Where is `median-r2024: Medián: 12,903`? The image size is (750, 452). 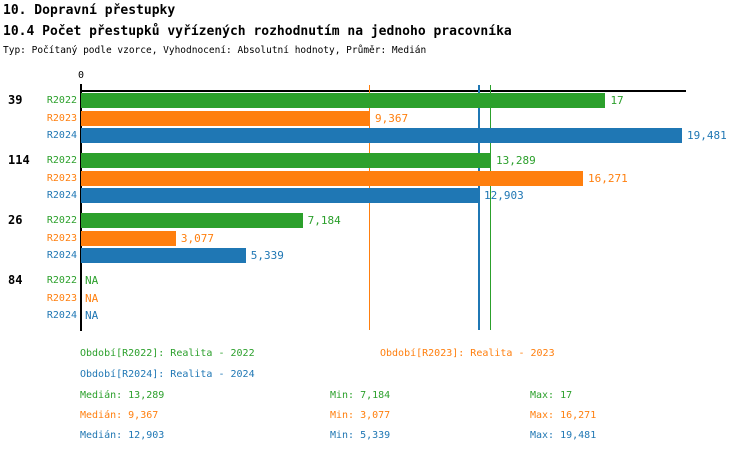
median-r2024: Medián: 12,903 is located at coordinates (122, 435).